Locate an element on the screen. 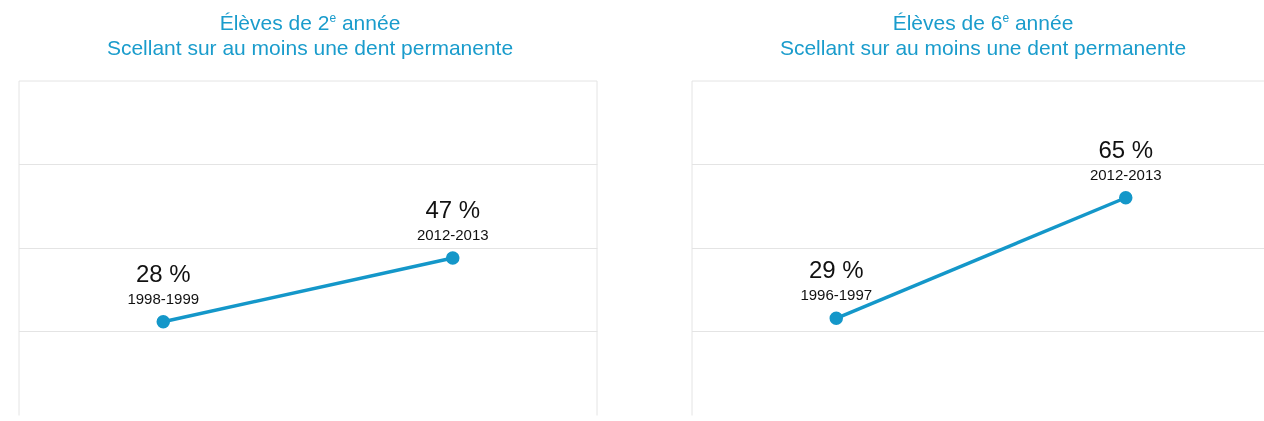  data-label: 47 % is located at coordinates (453, 210).